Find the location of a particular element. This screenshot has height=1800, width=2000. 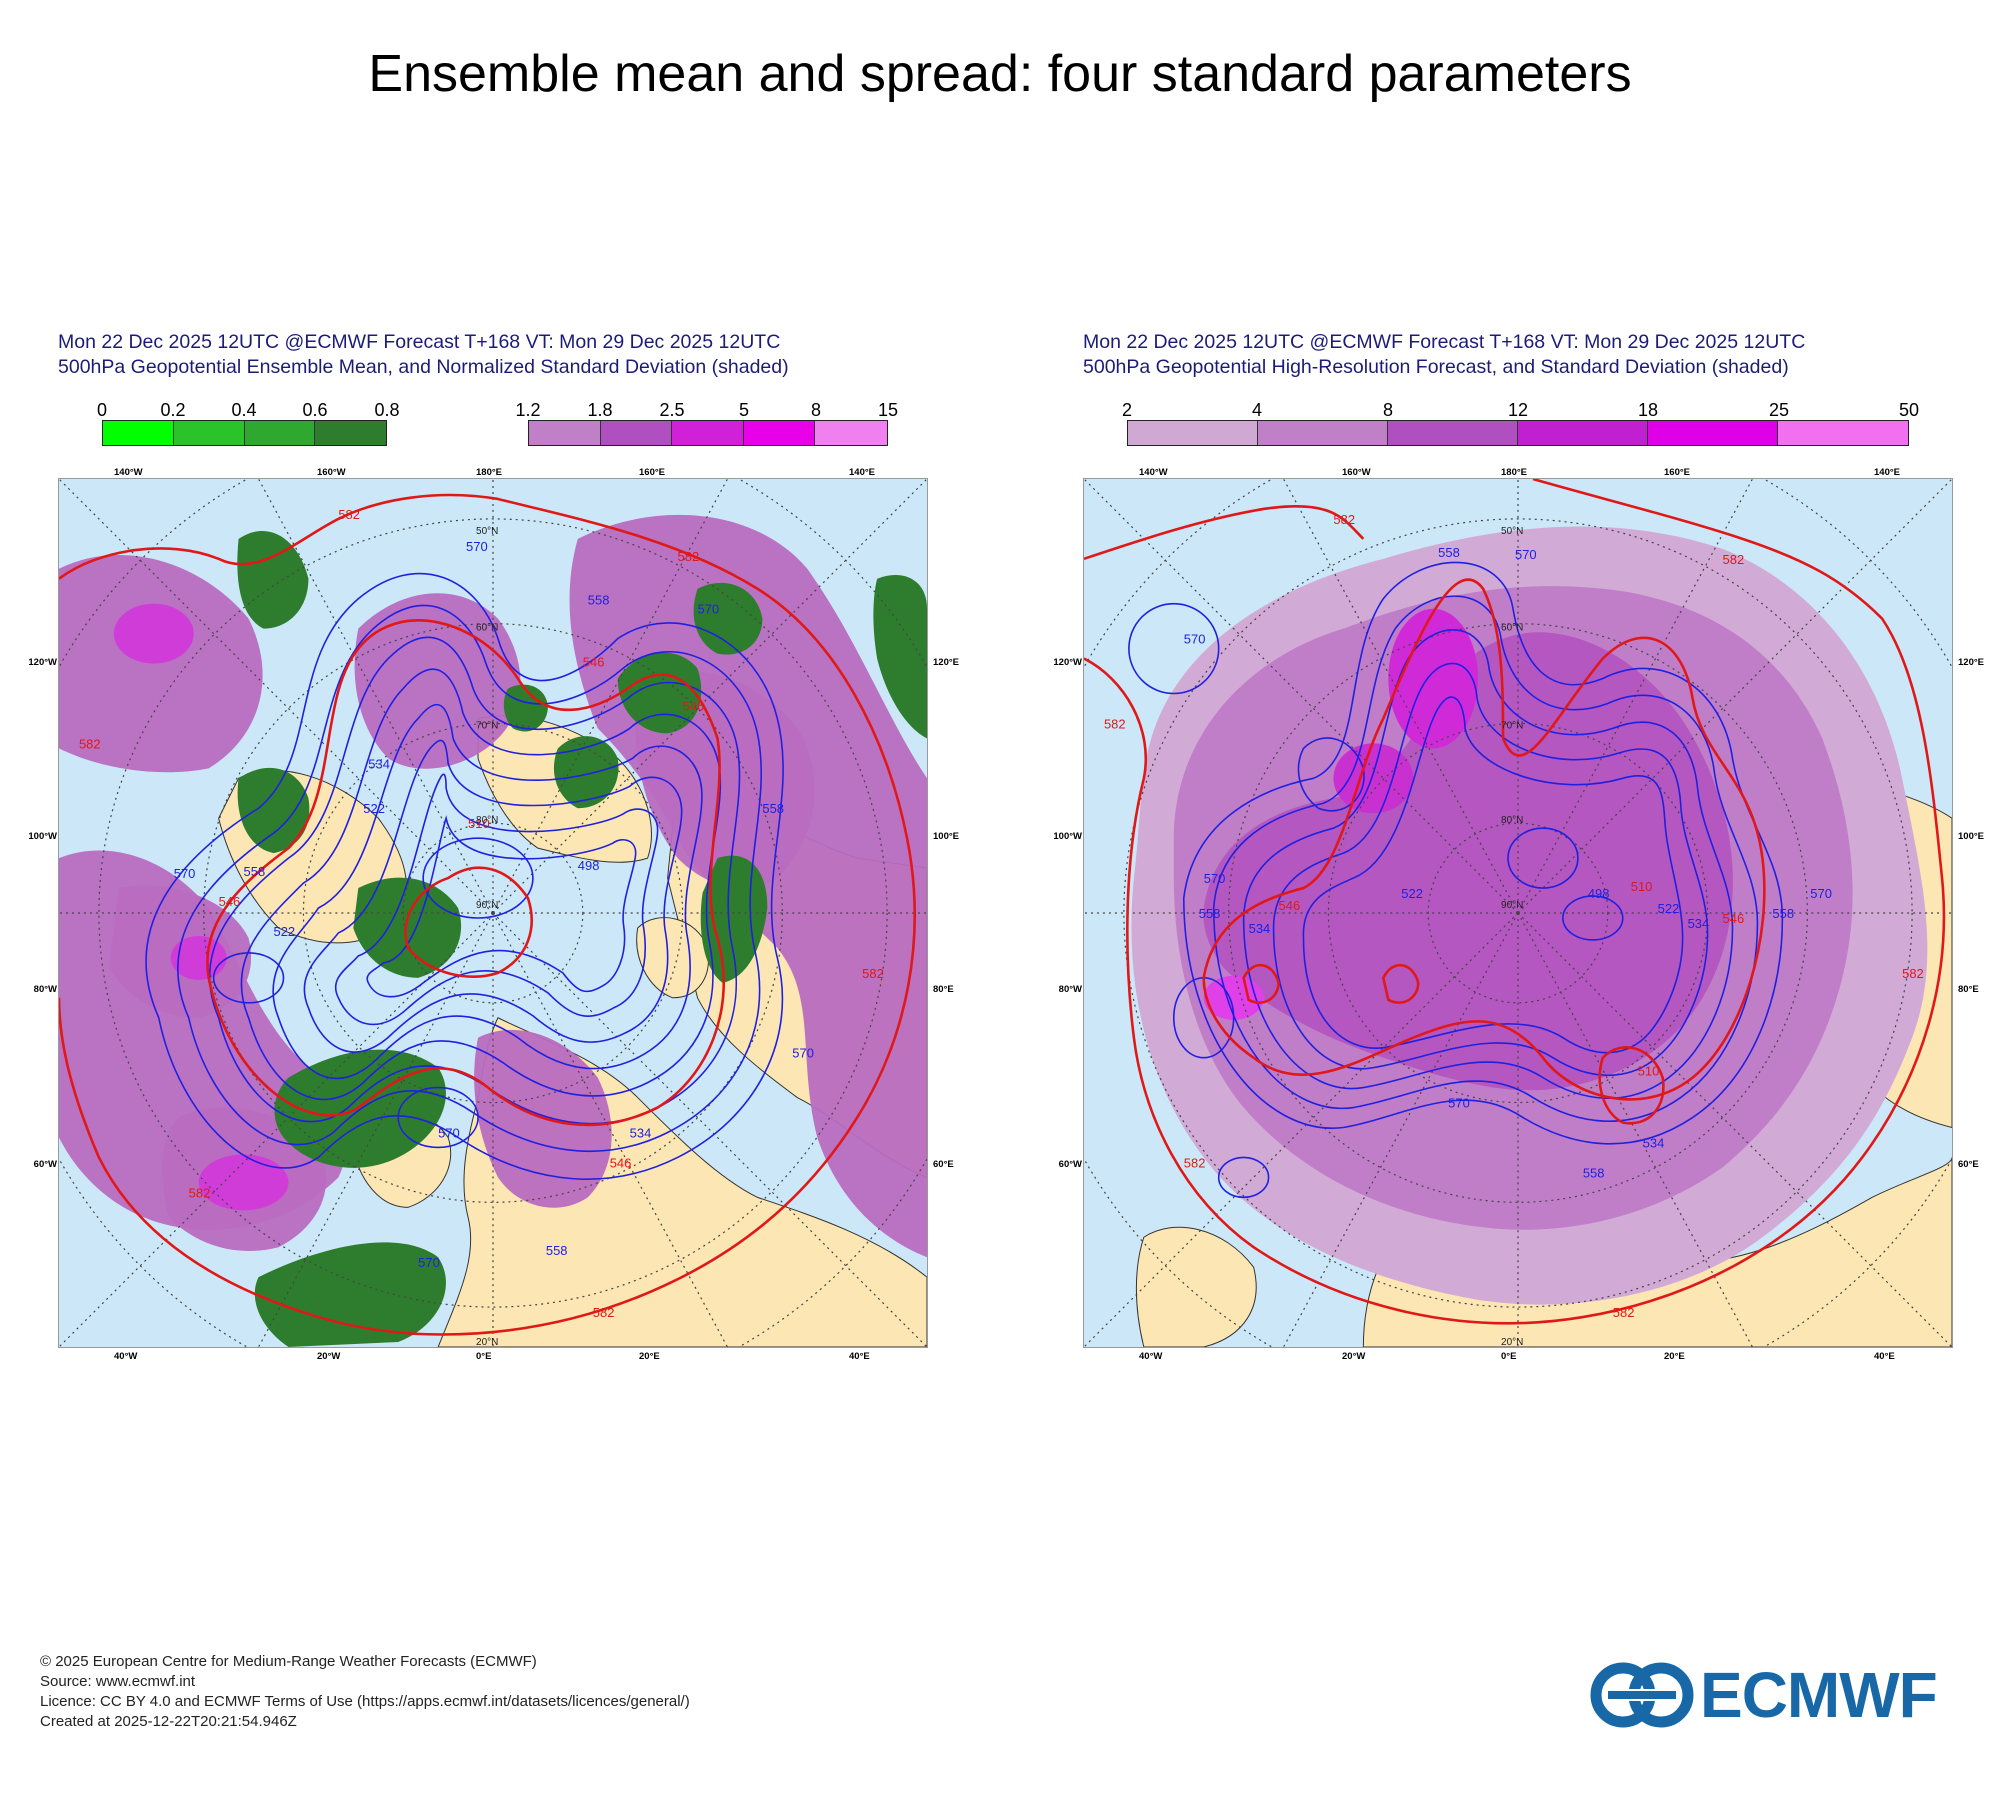

latitude-labels: 90°N 80°N 70°N 60°N 50°N 20°N is located at coordinates (487, 936).